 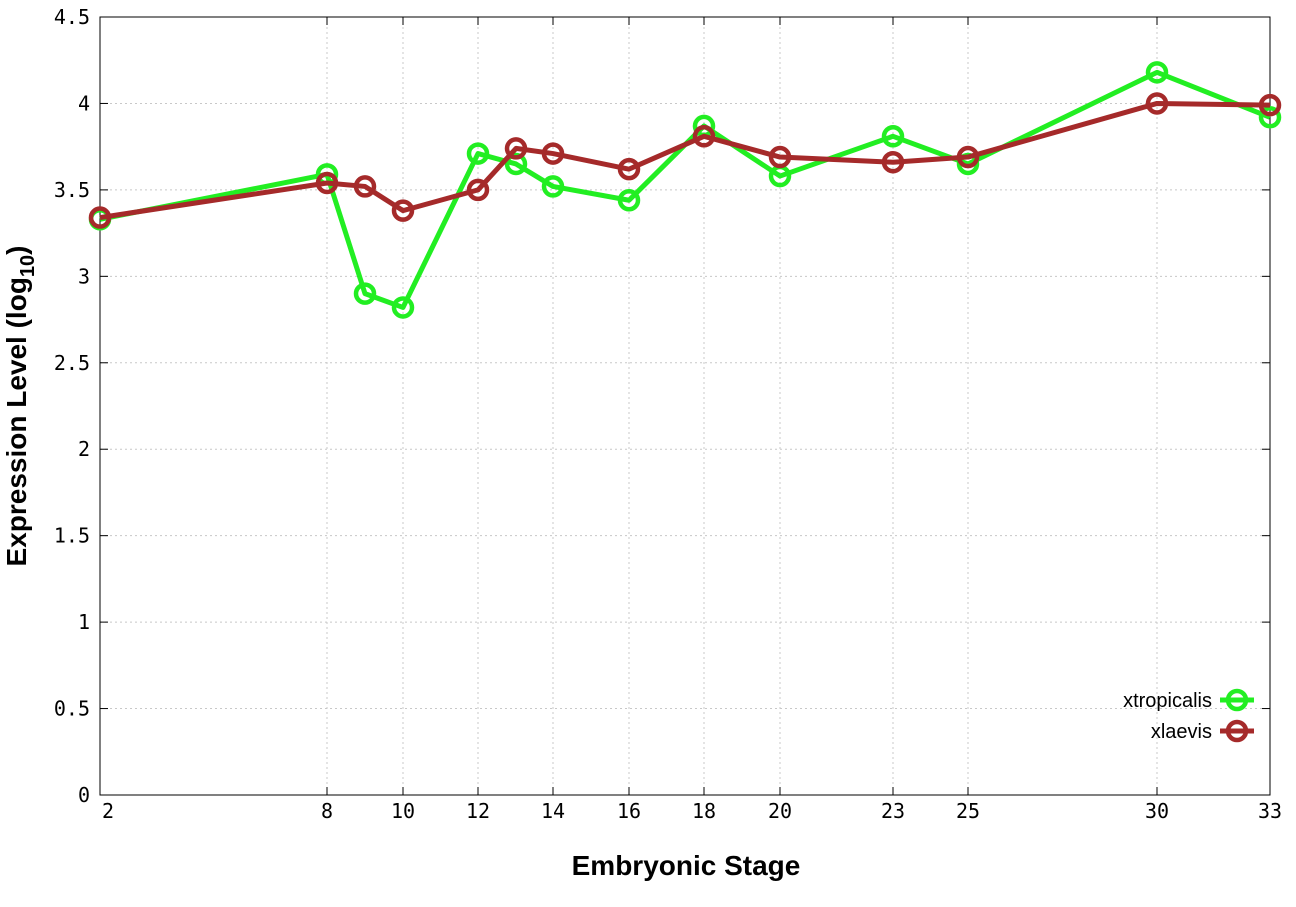 I want to click on x-tick-label: 16, so click(x=629, y=811).